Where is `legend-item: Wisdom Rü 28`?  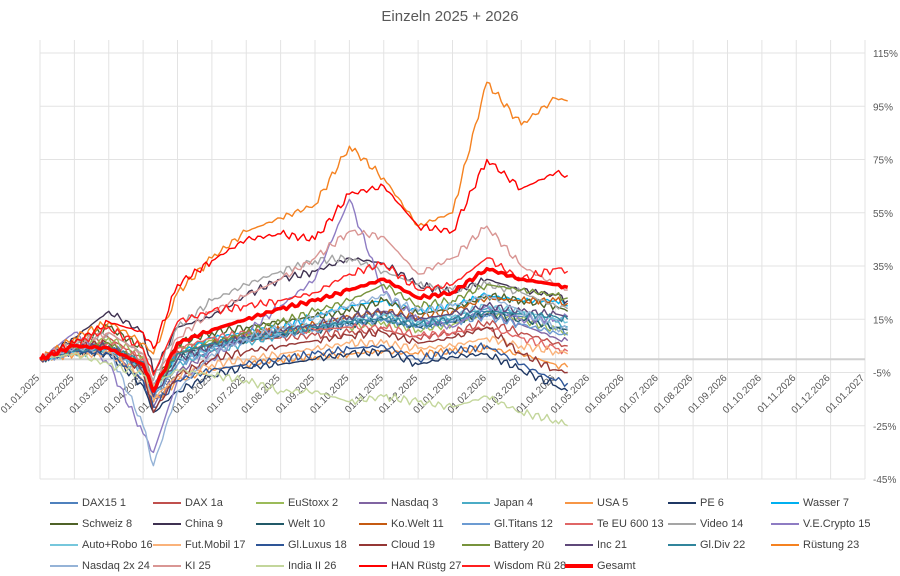 legend-item: Wisdom Rü 28 is located at coordinates (514, 566).